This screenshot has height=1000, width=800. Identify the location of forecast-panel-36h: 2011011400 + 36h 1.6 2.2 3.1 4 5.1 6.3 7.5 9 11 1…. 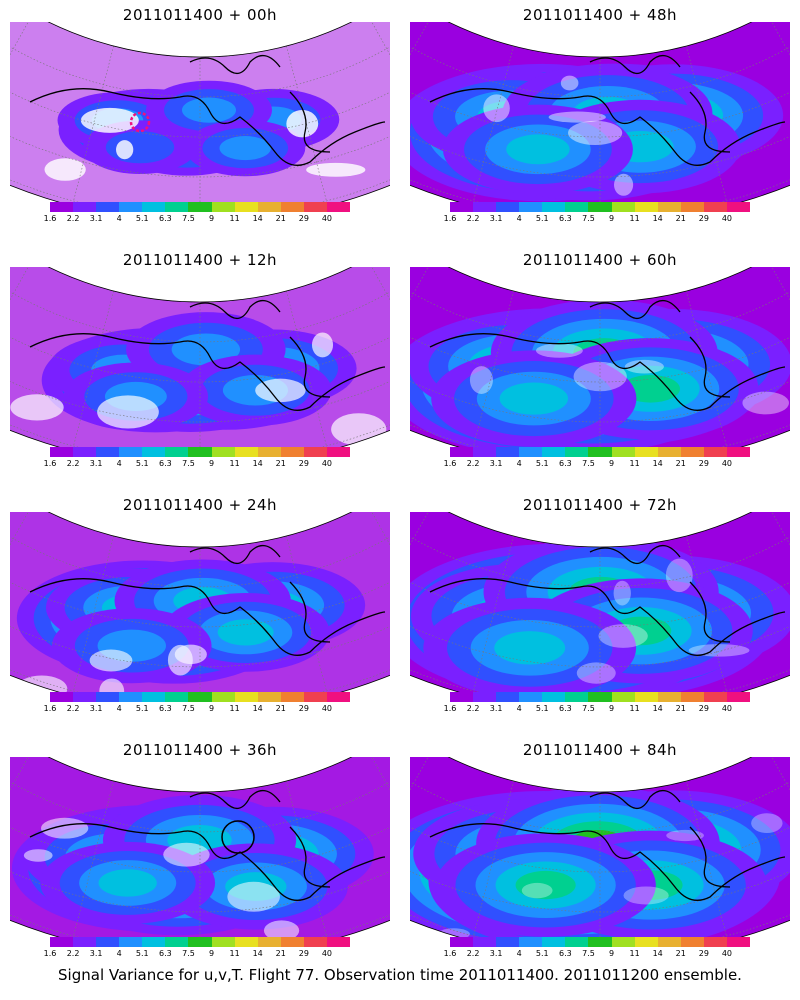
(200, 857).